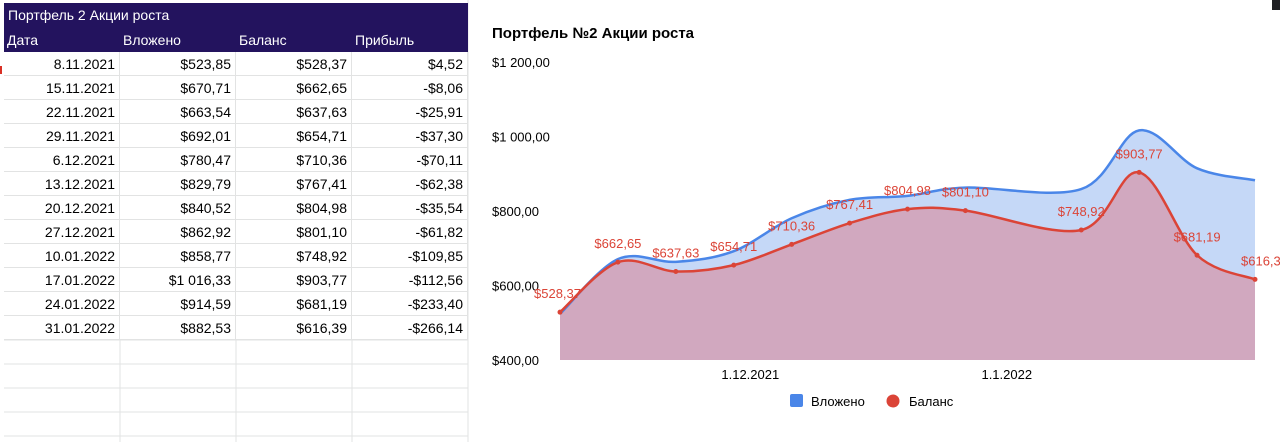 Image resolution: width=1280 pixels, height=442 pixels. Describe the element at coordinates (750, 374) in the screenshot. I see `x-tick-label: 1.12.2021` at that location.